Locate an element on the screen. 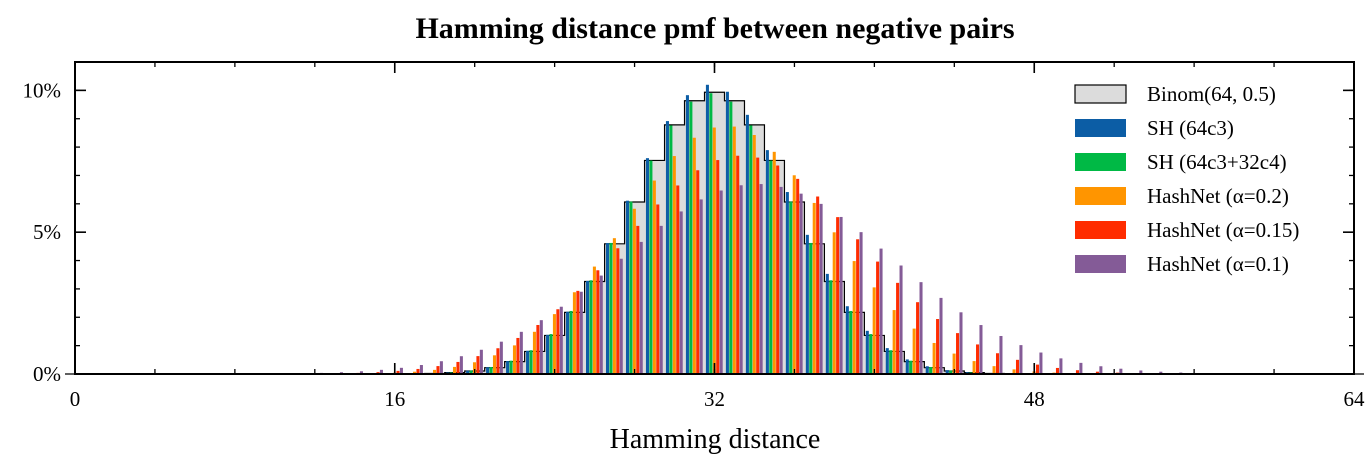  y-tick-label: 10% is located at coordinates (42, 90).